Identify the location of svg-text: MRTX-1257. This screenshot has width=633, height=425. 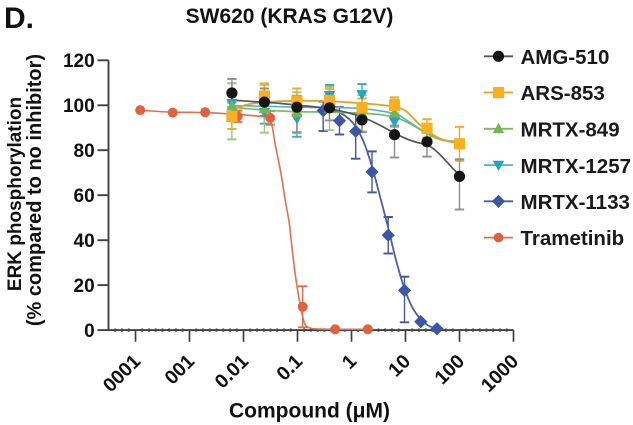
(576, 166).